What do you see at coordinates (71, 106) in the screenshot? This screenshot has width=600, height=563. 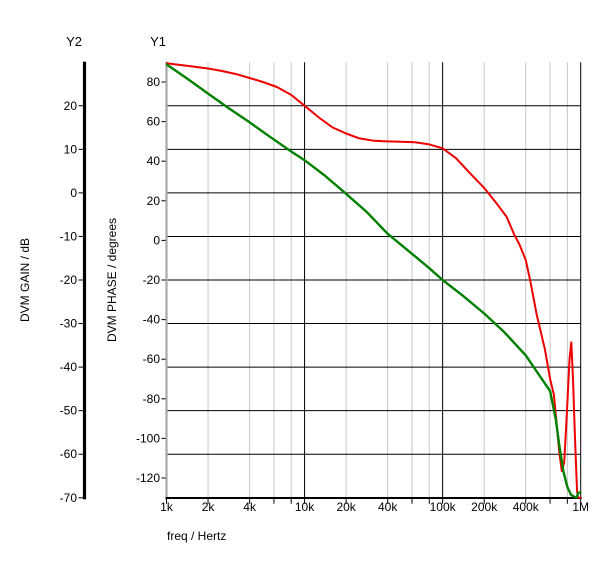 I see `y2-tick-label: 20` at bounding box center [71, 106].